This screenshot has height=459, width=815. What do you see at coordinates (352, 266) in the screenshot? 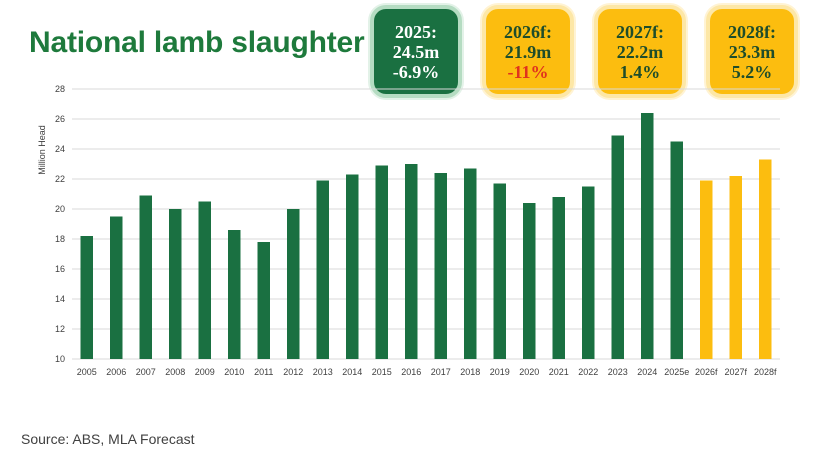
I see `bar-2014` at bounding box center [352, 266].